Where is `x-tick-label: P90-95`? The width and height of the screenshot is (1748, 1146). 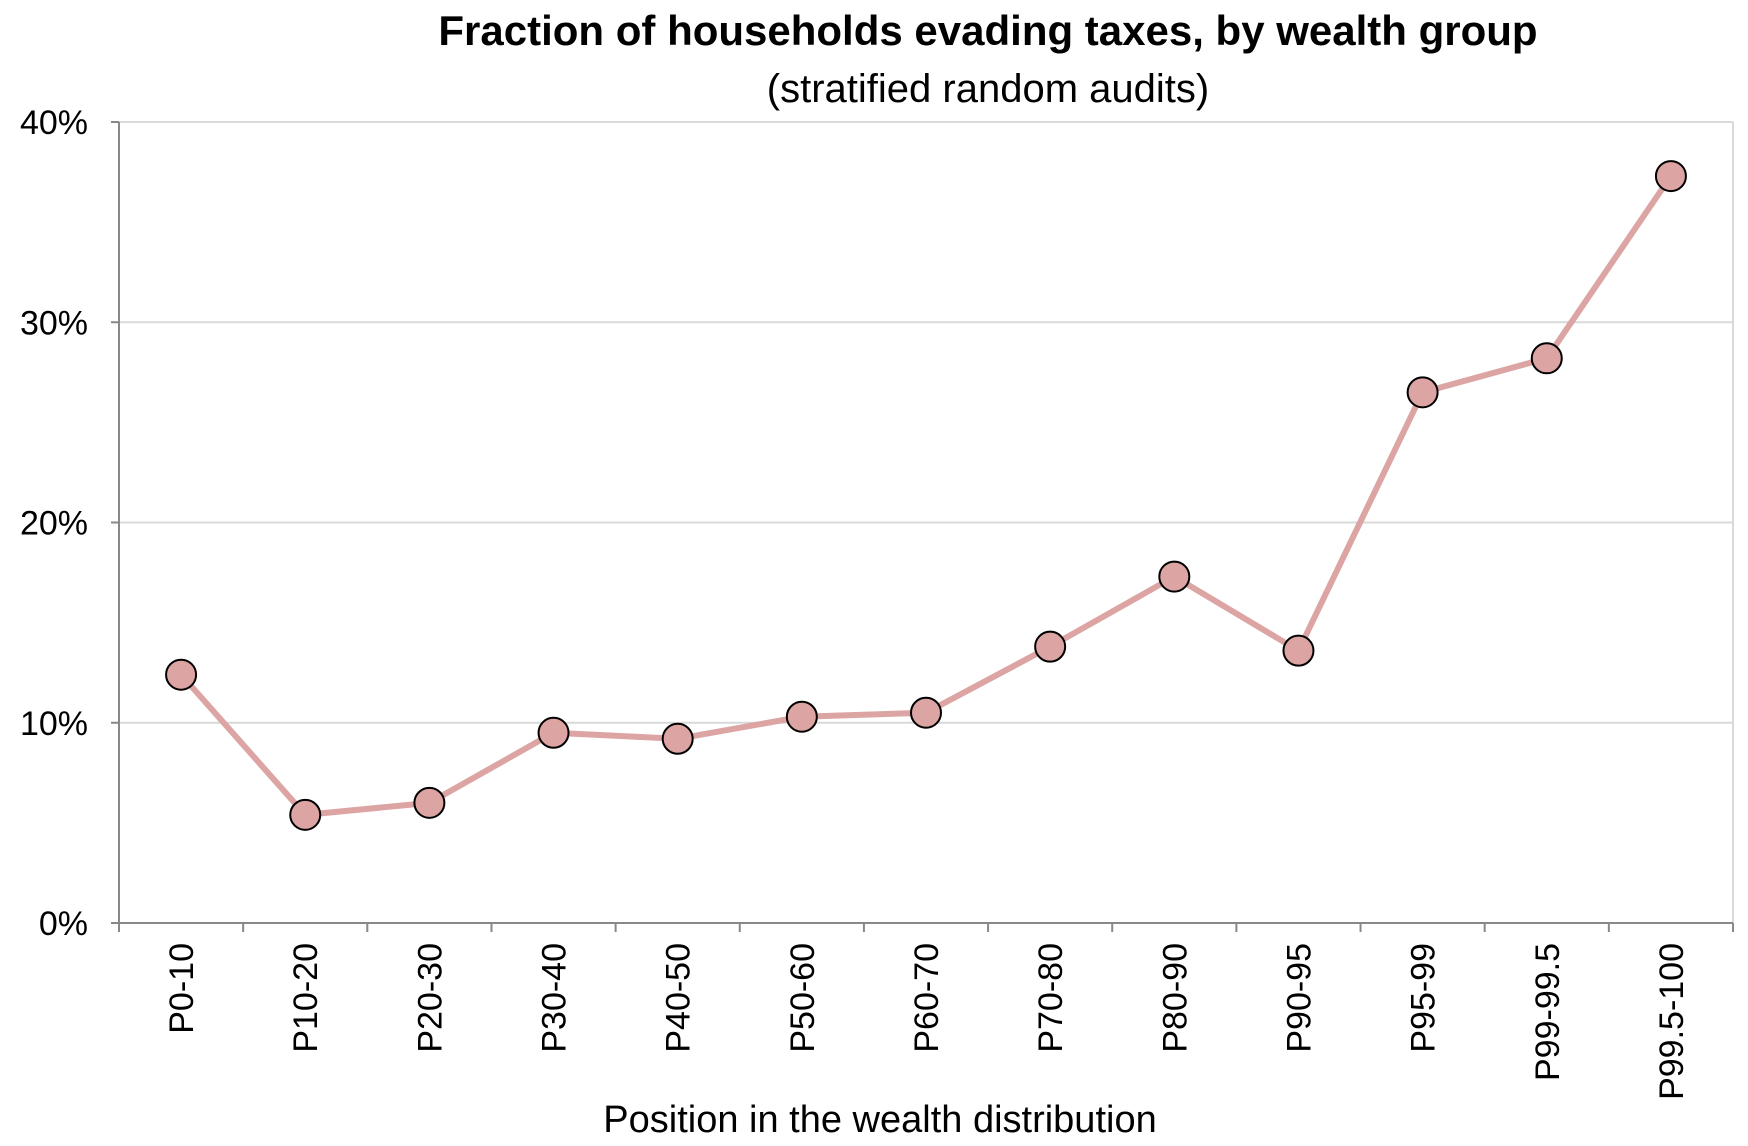 x-tick-label: P90-95 is located at coordinates (1299, 998).